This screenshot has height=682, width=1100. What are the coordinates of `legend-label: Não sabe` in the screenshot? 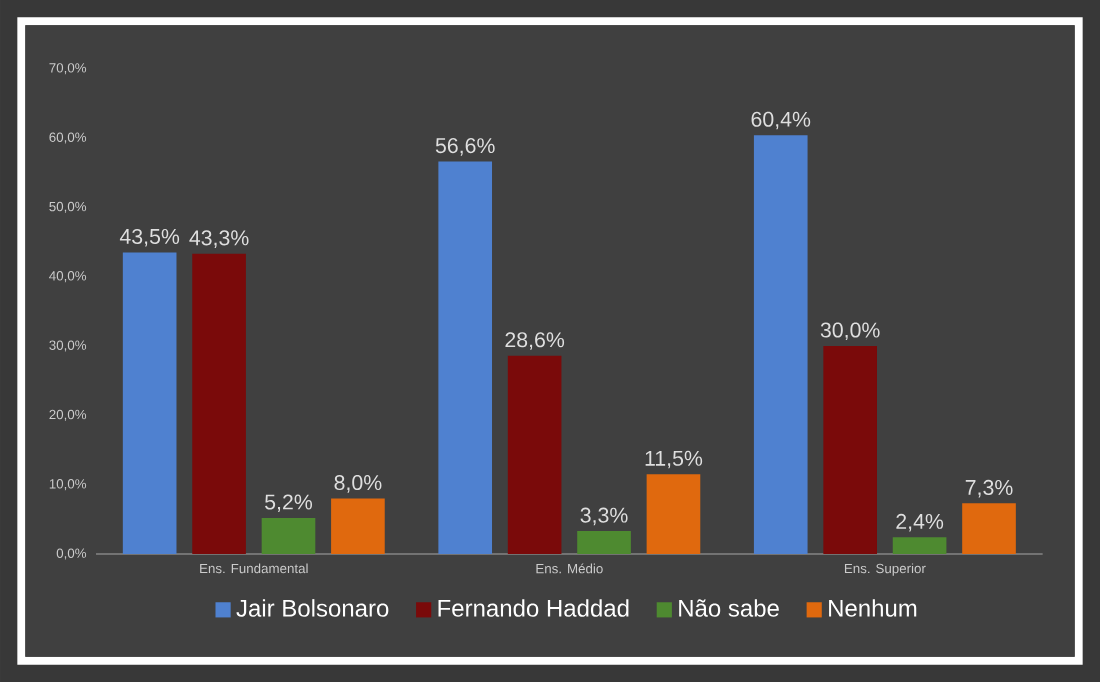 It's located at (729, 608).